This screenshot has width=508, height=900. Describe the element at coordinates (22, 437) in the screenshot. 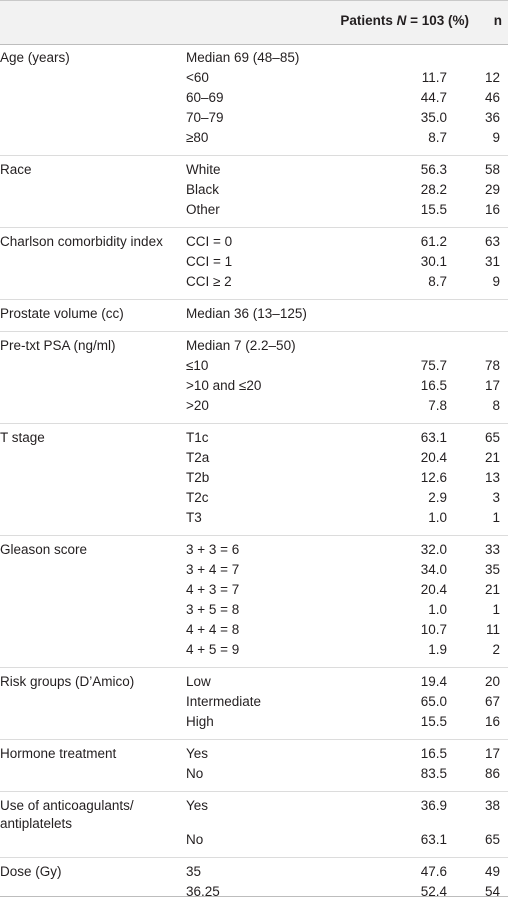

I see `characteristic-label: T stage` at that location.